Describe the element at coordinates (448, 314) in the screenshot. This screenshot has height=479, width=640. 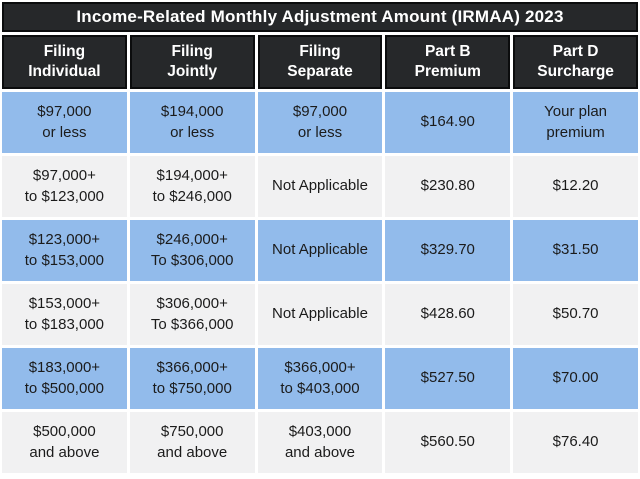
I see `table-cell-r4-part-b-premium: $428.60` at that location.